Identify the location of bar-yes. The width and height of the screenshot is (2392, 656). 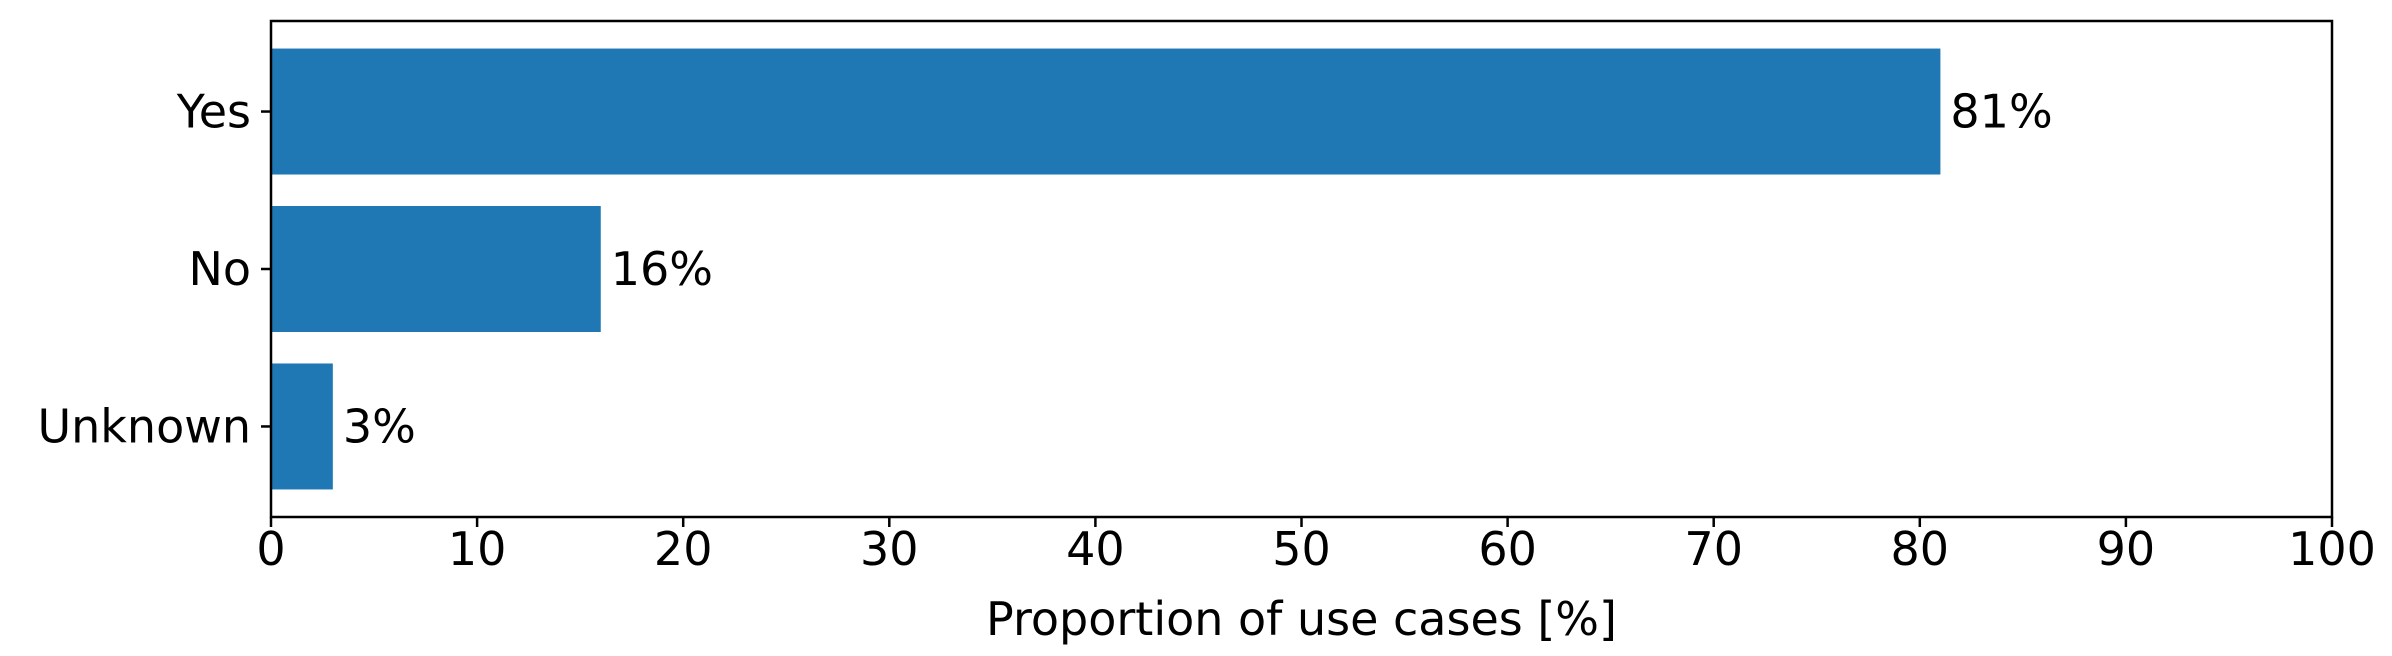
(1106, 111).